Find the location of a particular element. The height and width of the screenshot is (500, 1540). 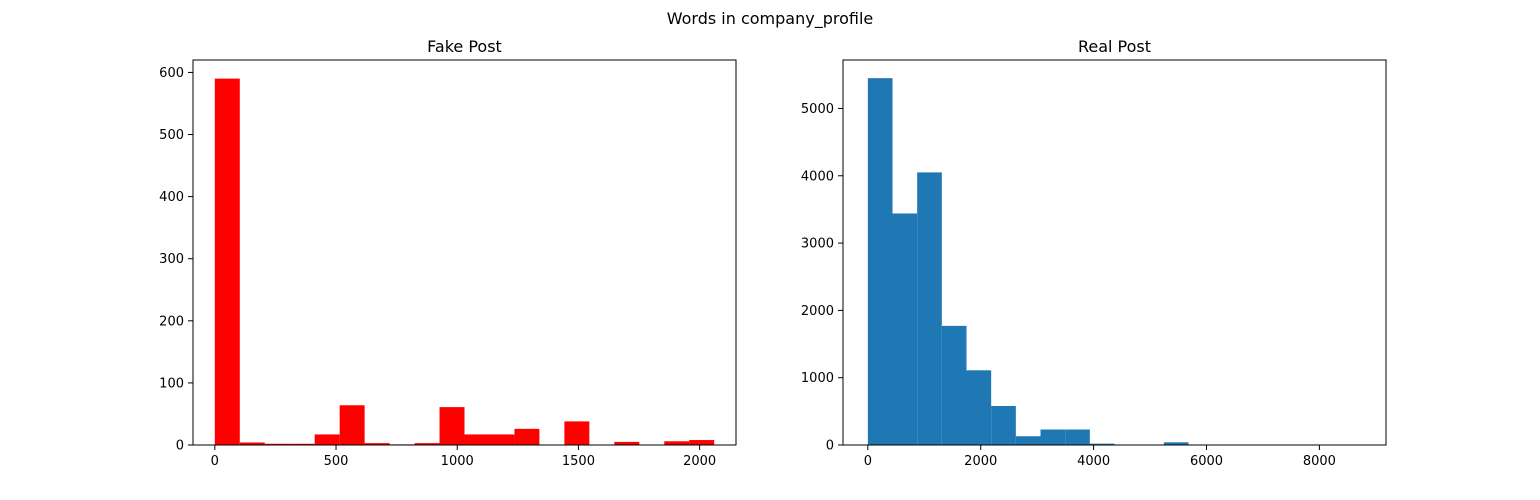

x-tick-label: 6000 is located at coordinates (1206, 461).